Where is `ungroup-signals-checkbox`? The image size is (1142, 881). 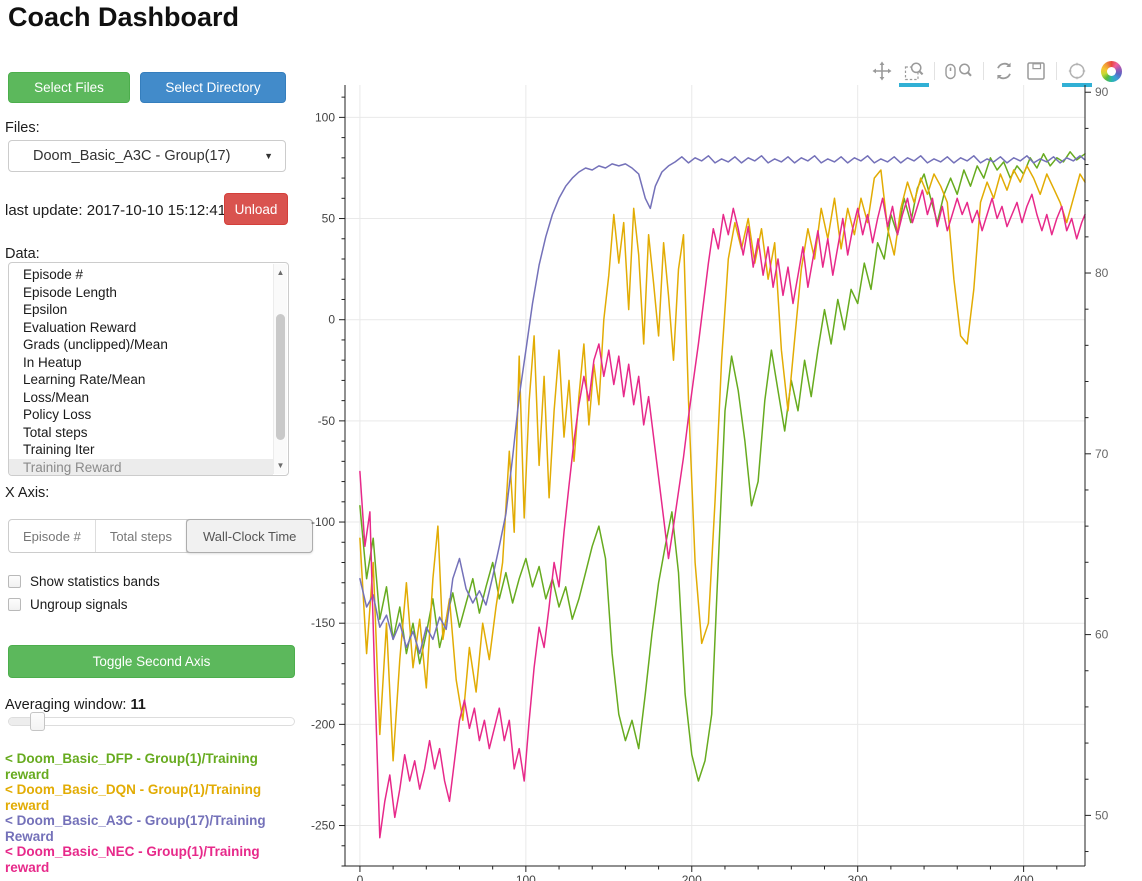 ungroup-signals-checkbox is located at coordinates (14, 604).